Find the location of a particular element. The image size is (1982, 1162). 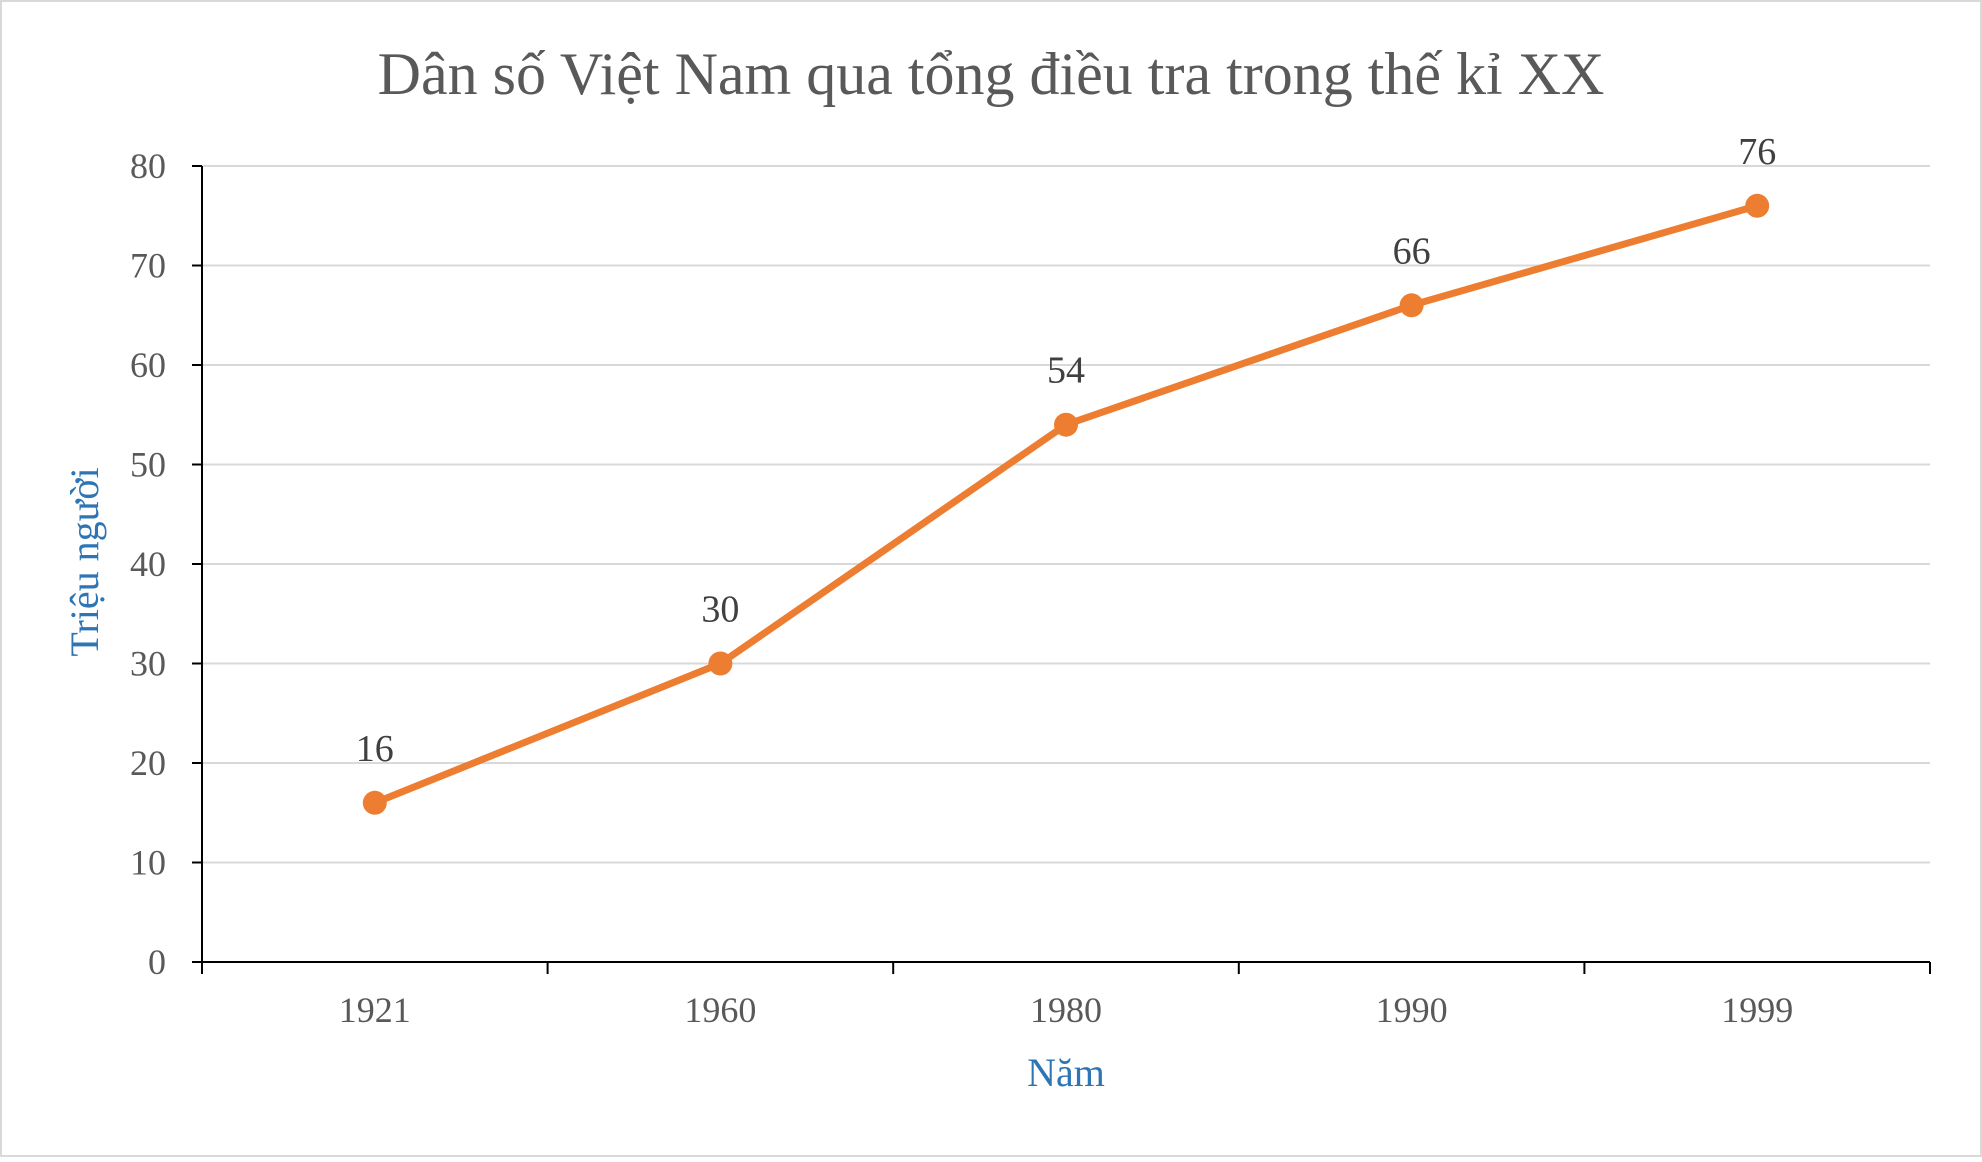

y-tick-label-50: 50 is located at coordinates (148, 465).